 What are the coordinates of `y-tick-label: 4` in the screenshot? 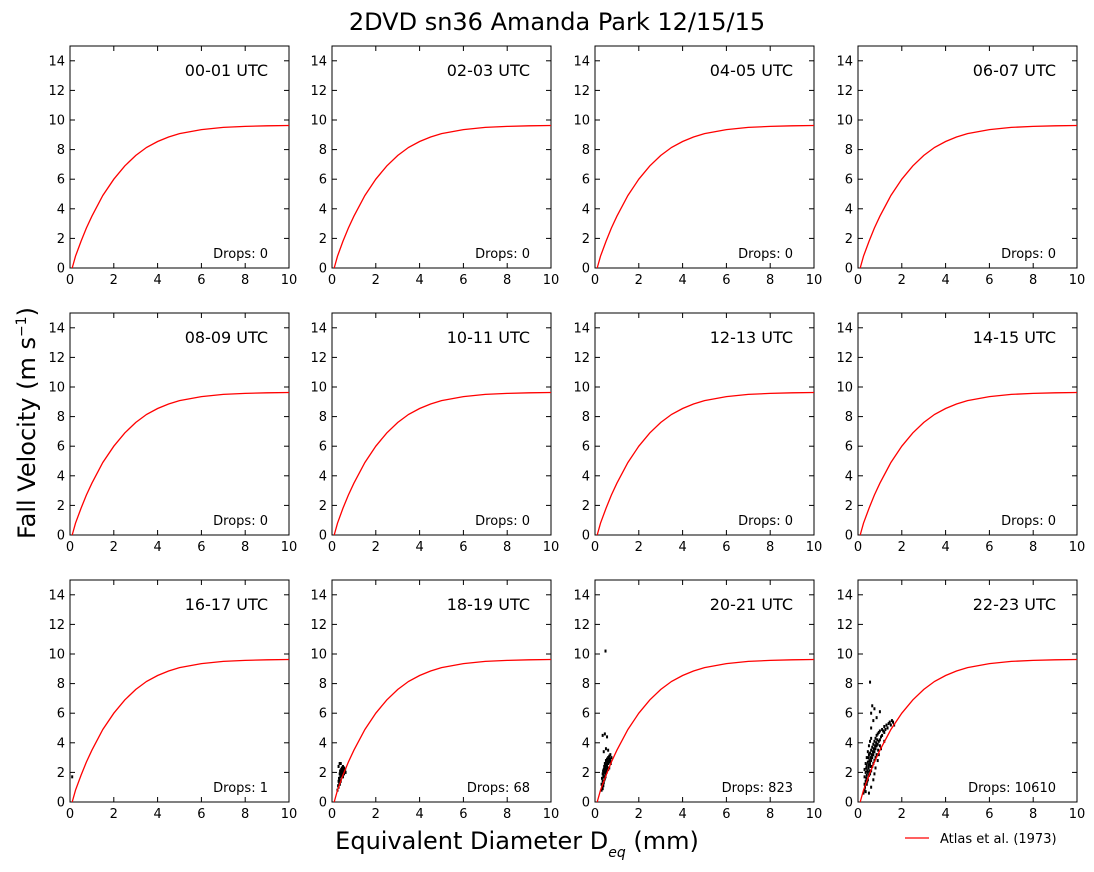 It's located at (586, 476).